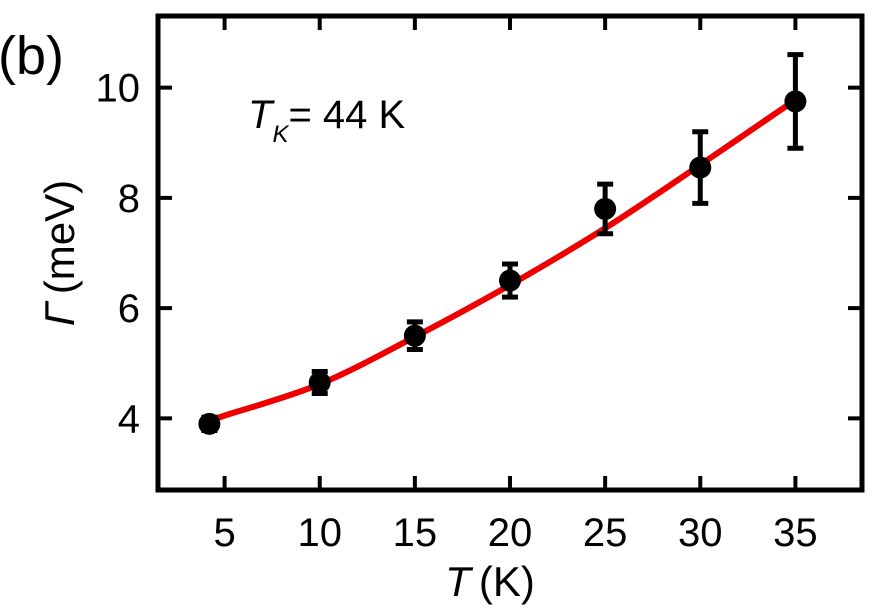 The height and width of the screenshot is (611, 872). What do you see at coordinates (700, 533) in the screenshot?
I see `x-tick-label: 30` at bounding box center [700, 533].